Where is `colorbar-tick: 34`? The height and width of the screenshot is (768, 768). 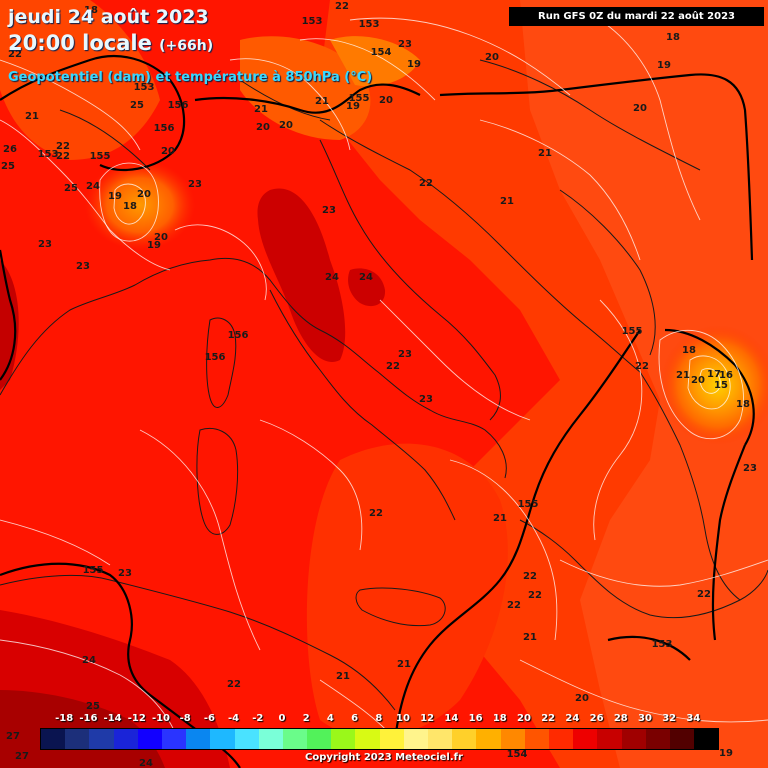 colorbar-tick: 34 is located at coordinates (693, 718).